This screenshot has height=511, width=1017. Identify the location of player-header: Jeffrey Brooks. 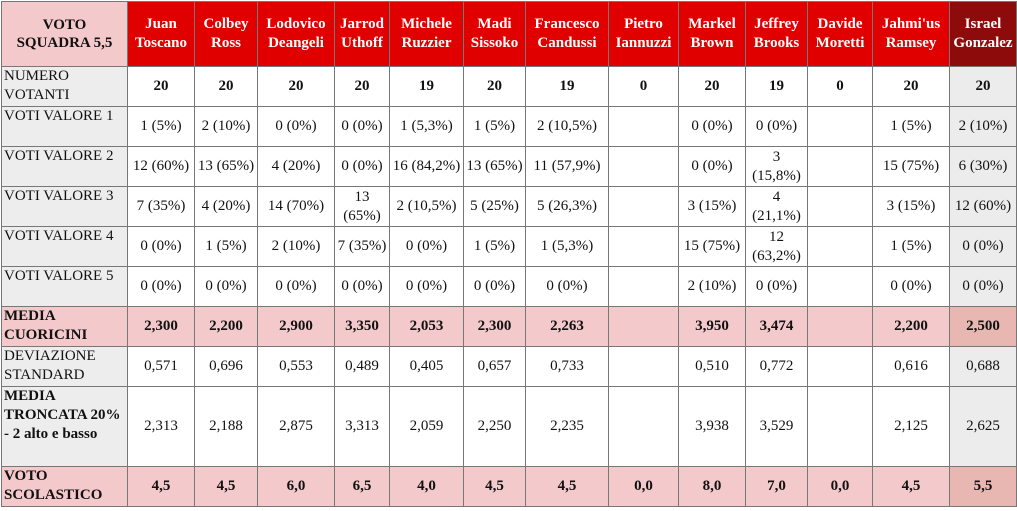
(776, 34).